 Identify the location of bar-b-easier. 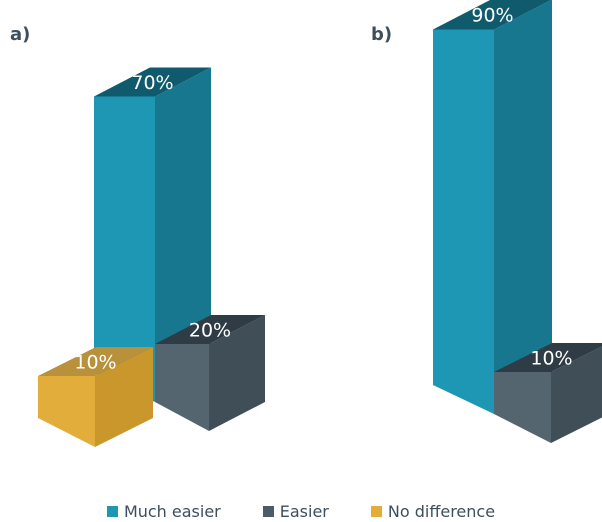
(548, 393).